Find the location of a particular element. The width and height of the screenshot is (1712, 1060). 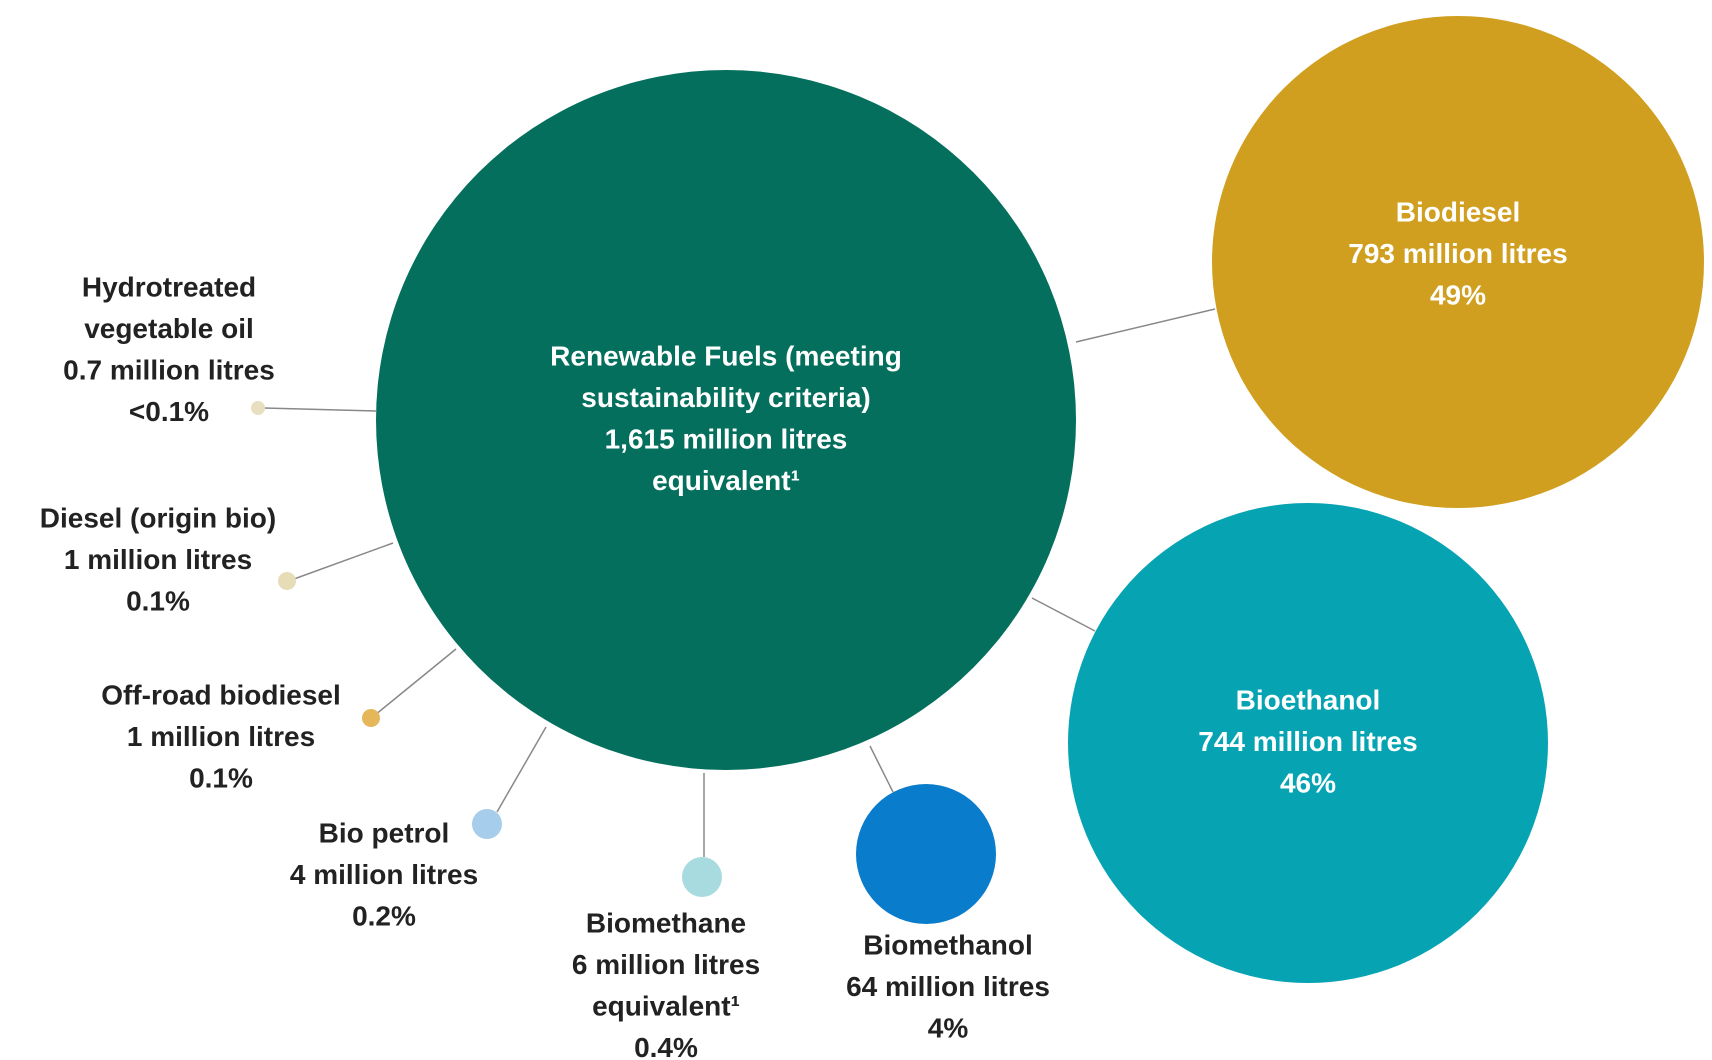

node-label: Biomethane is located at coordinates (666, 922).